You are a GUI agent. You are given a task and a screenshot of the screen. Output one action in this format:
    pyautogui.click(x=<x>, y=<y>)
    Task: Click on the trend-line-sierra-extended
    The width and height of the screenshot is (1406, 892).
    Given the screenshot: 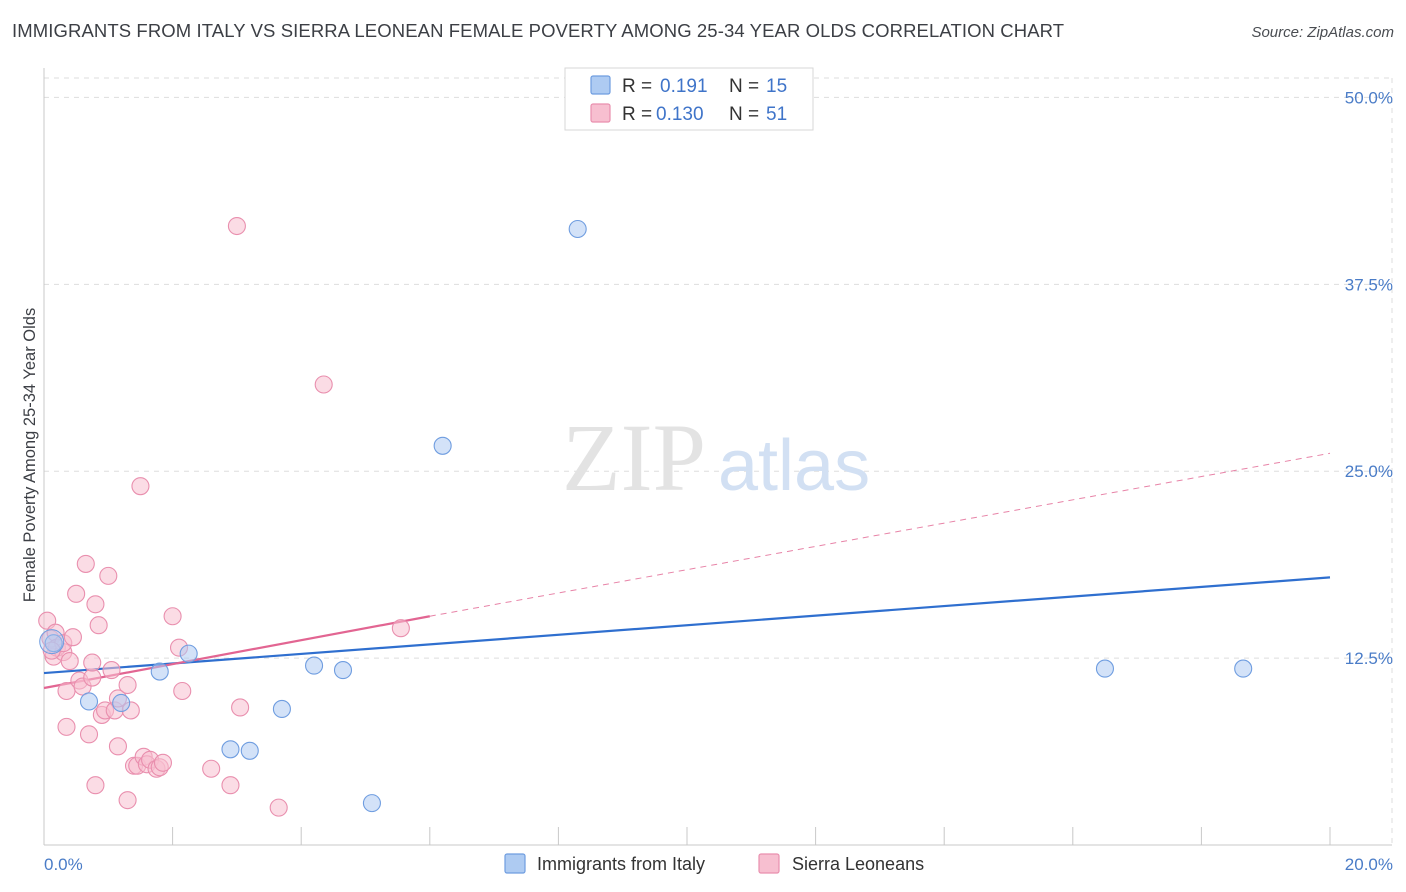 What is the action you would take?
    pyautogui.click(x=880, y=534)
    